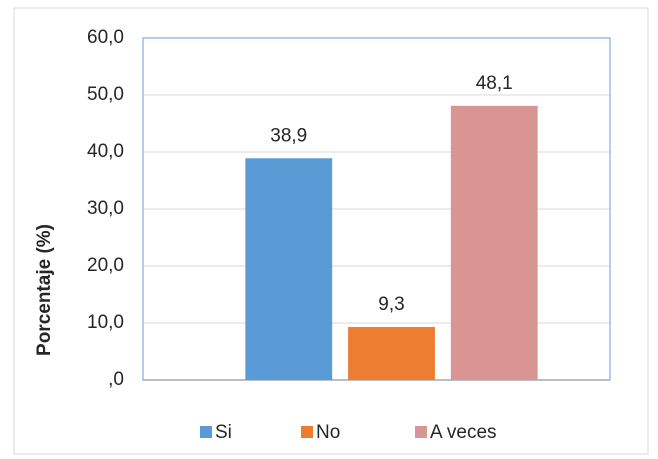  What do you see at coordinates (105, 94) in the screenshot?
I see `y-tick-label: 50,0` at bounding box center [105, 94].